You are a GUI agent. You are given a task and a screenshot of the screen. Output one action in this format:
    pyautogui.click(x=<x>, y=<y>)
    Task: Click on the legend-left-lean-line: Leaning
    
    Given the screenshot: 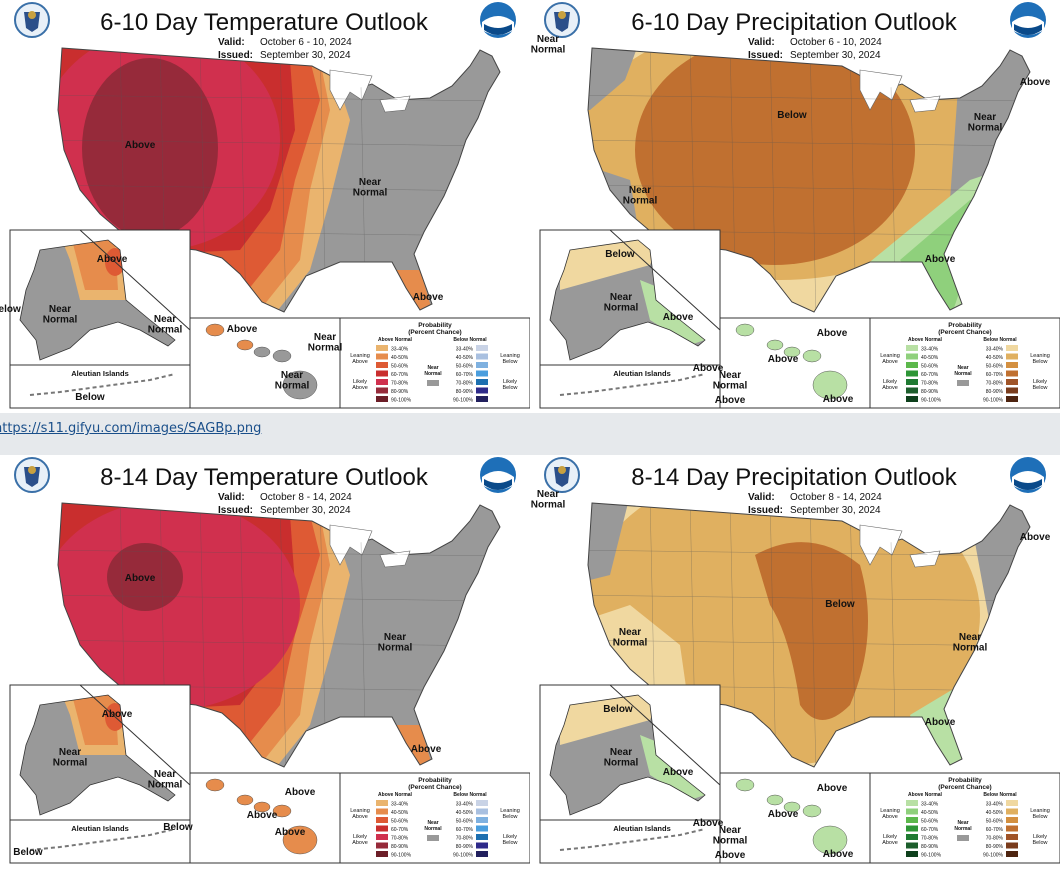 What is the action you would take?
    pyautogui.click(x=890, y=811)
    